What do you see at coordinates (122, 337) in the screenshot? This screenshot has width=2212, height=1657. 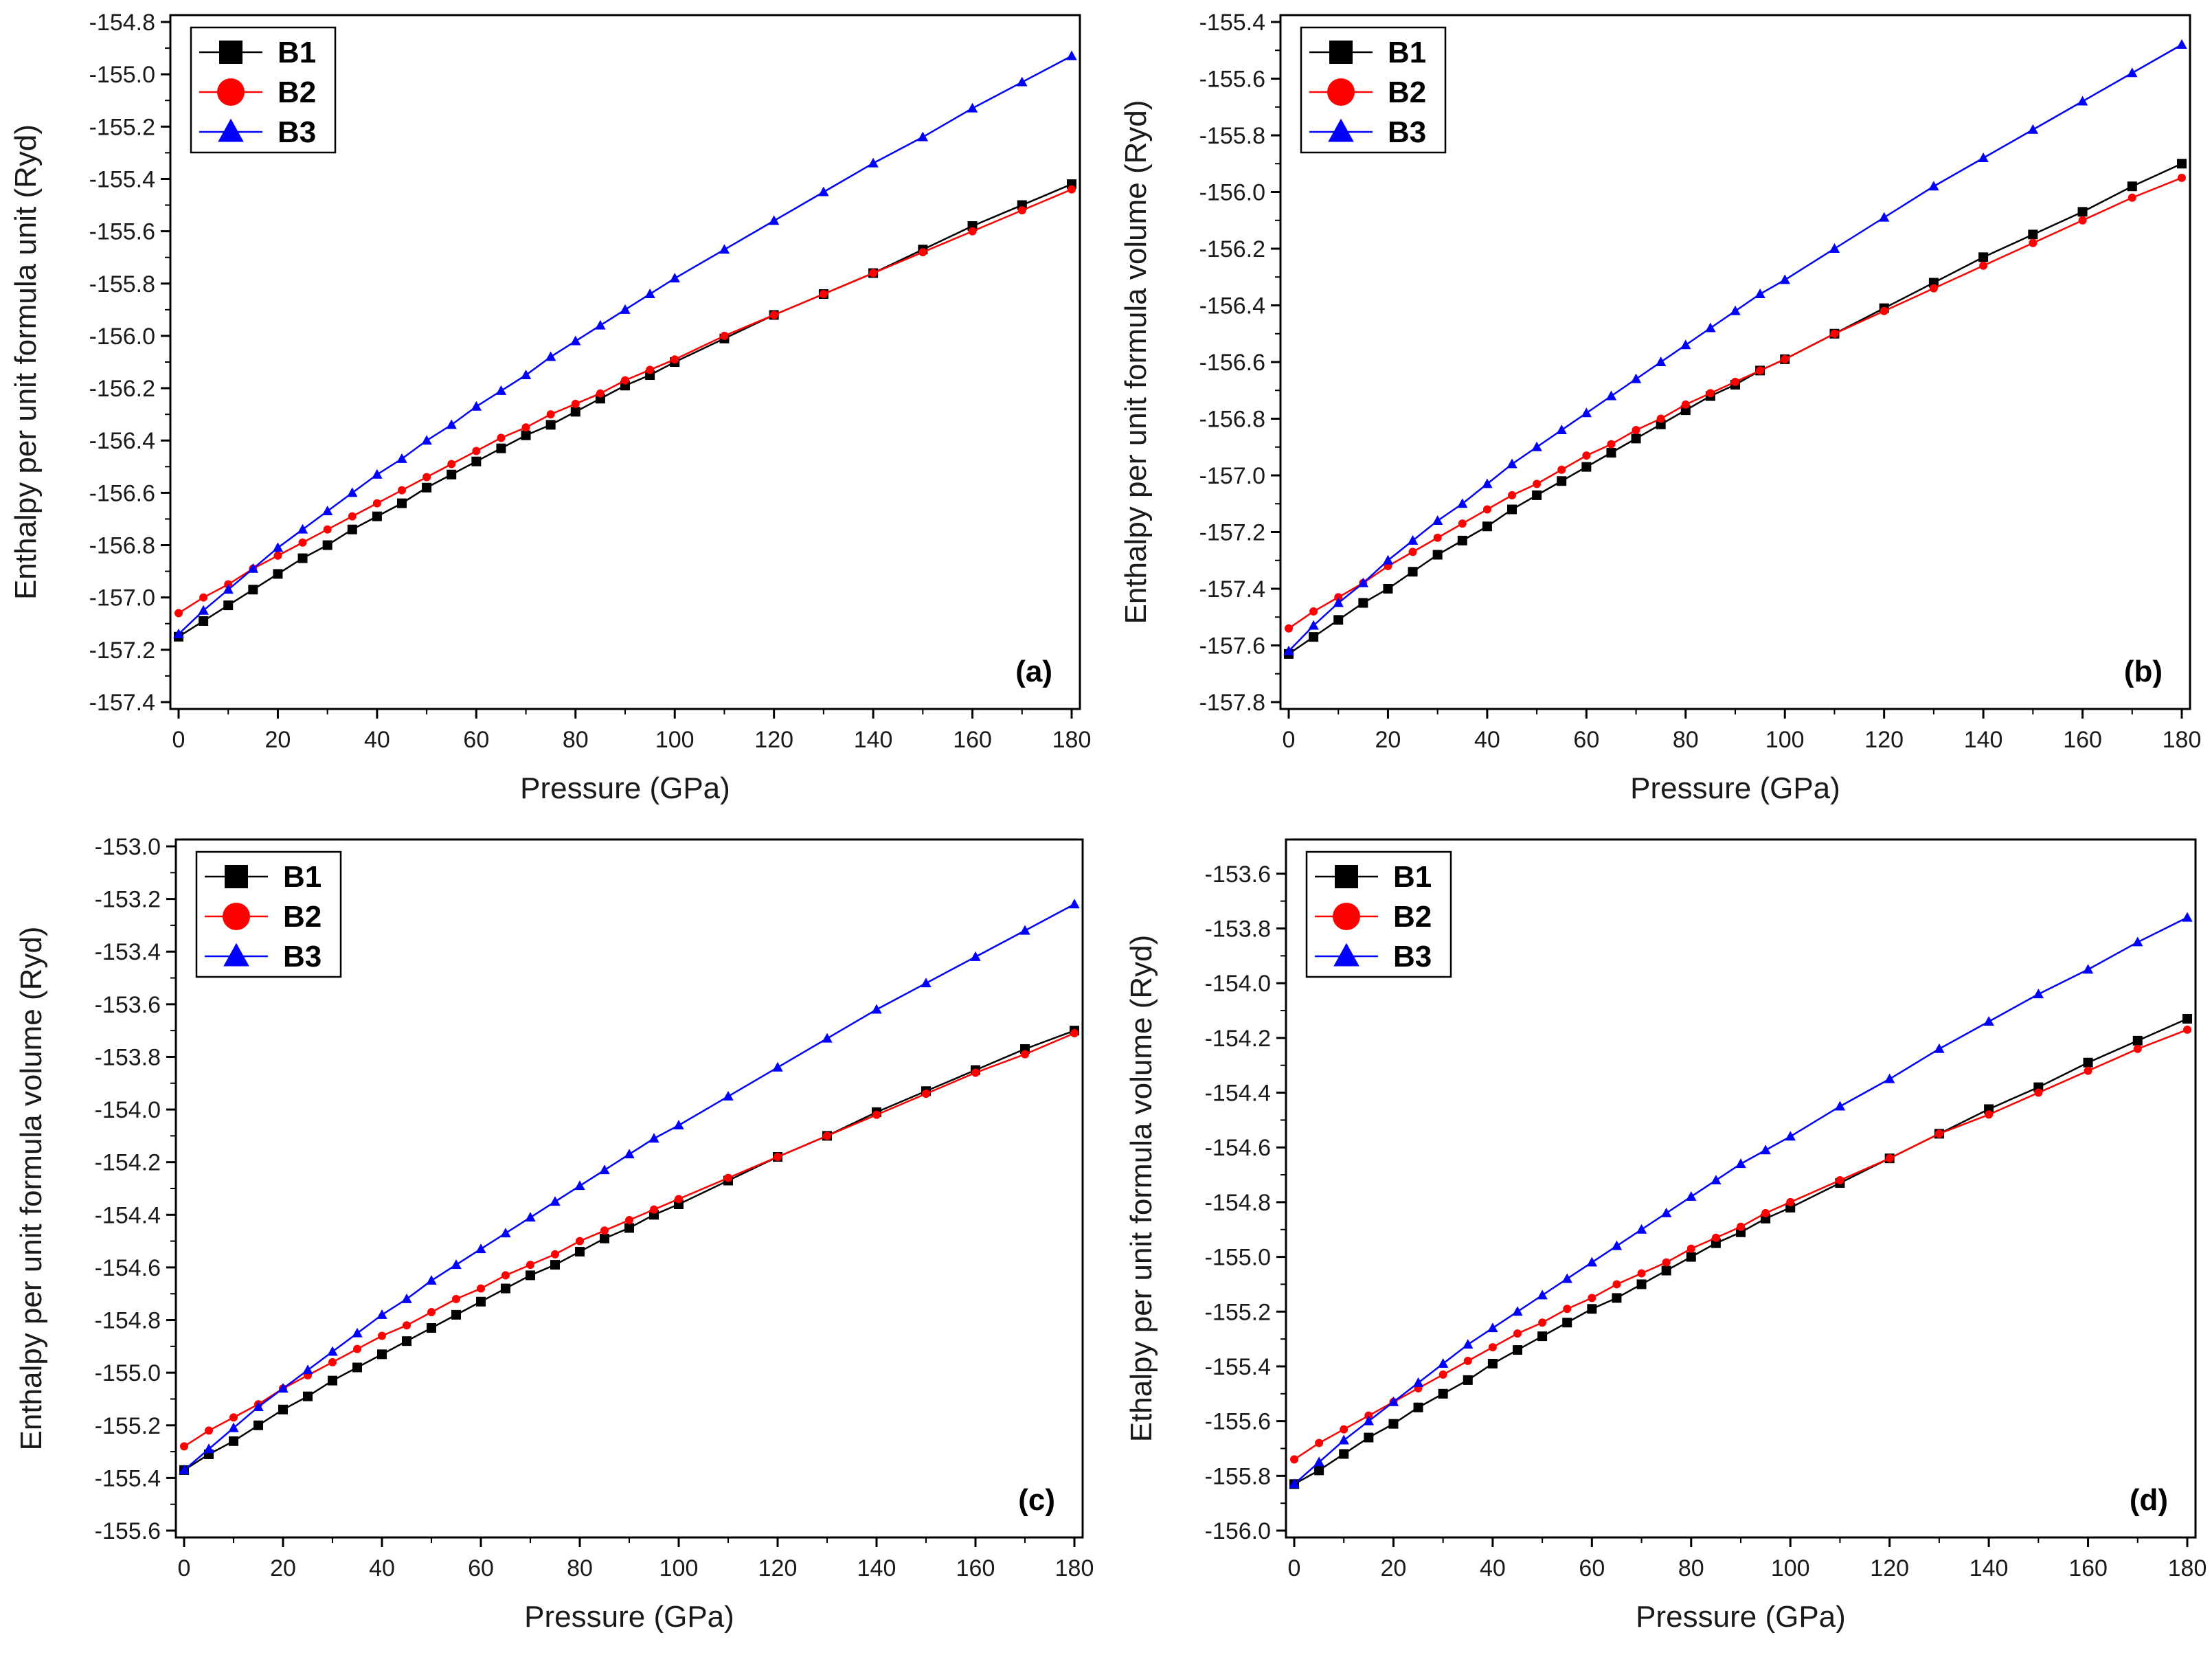 I see `y-tick-label: -156.0` at bounding box center [122, 337].